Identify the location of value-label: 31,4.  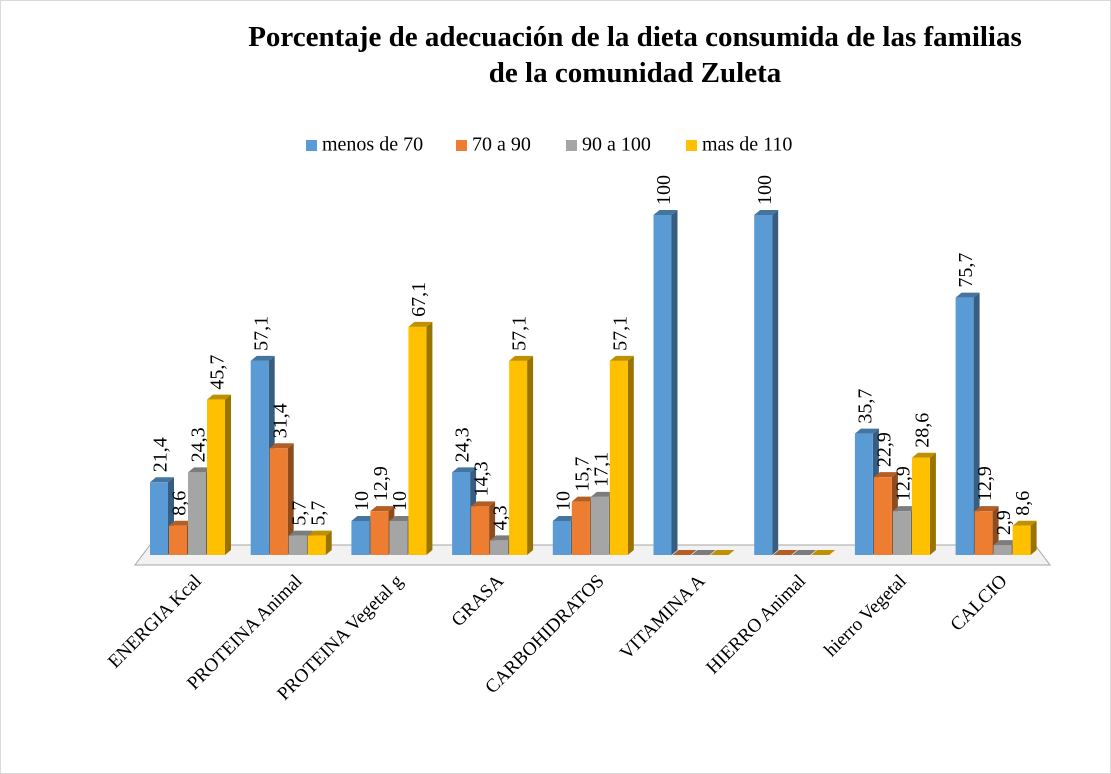
(280, 420).